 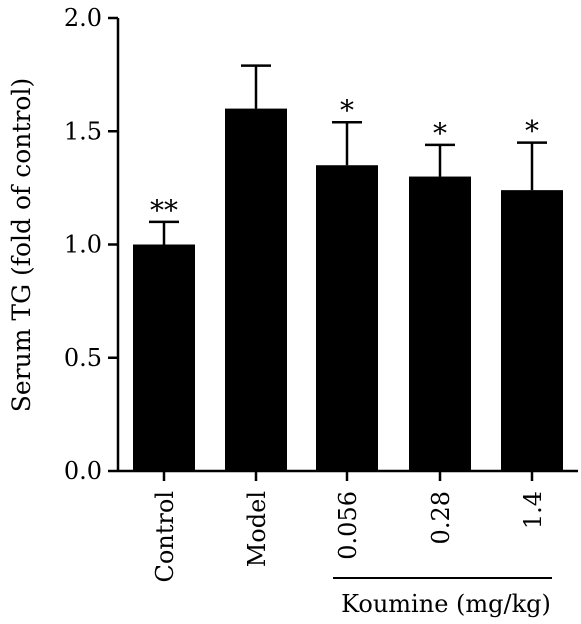 I want to click on category-label: 1.4, so click(x=533, y=510).